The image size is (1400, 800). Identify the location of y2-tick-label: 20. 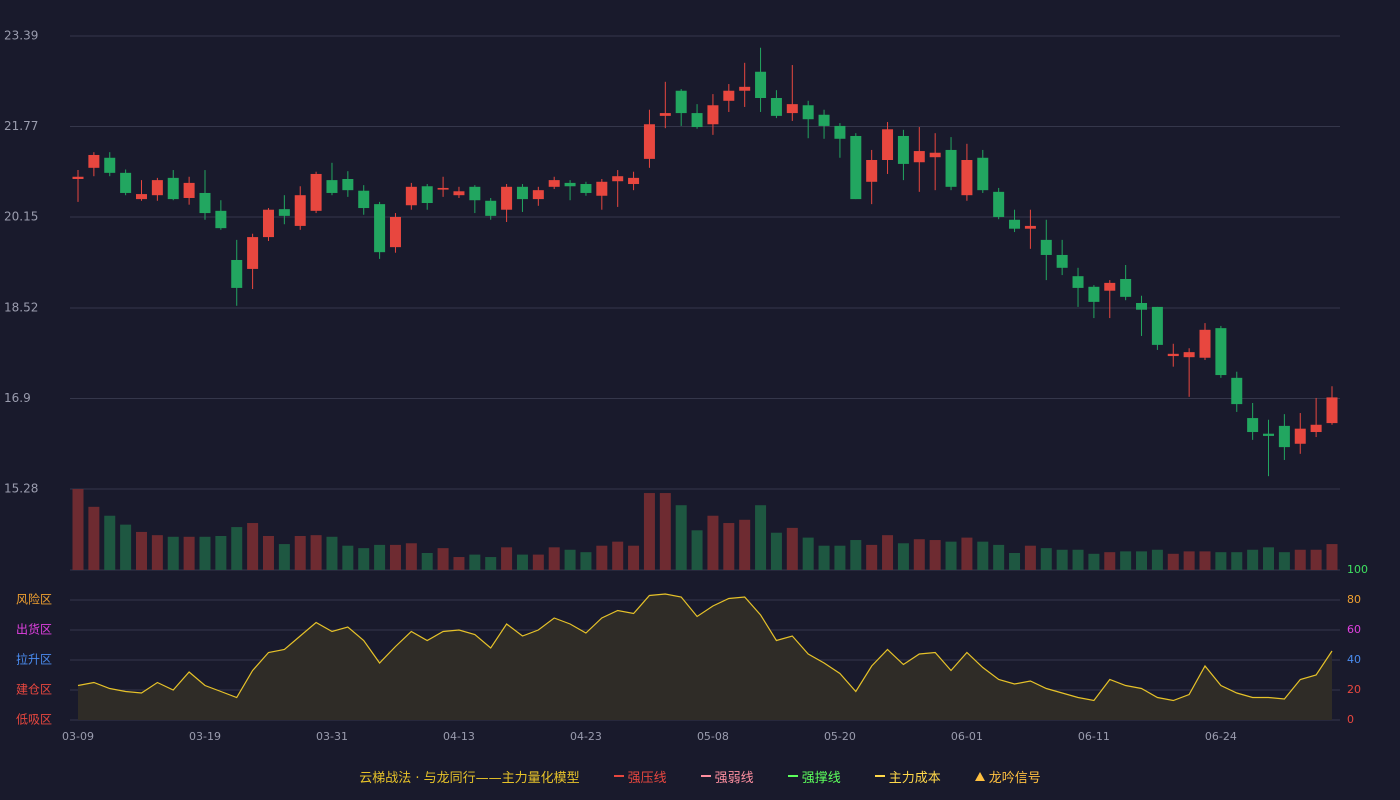
(1354, 689).